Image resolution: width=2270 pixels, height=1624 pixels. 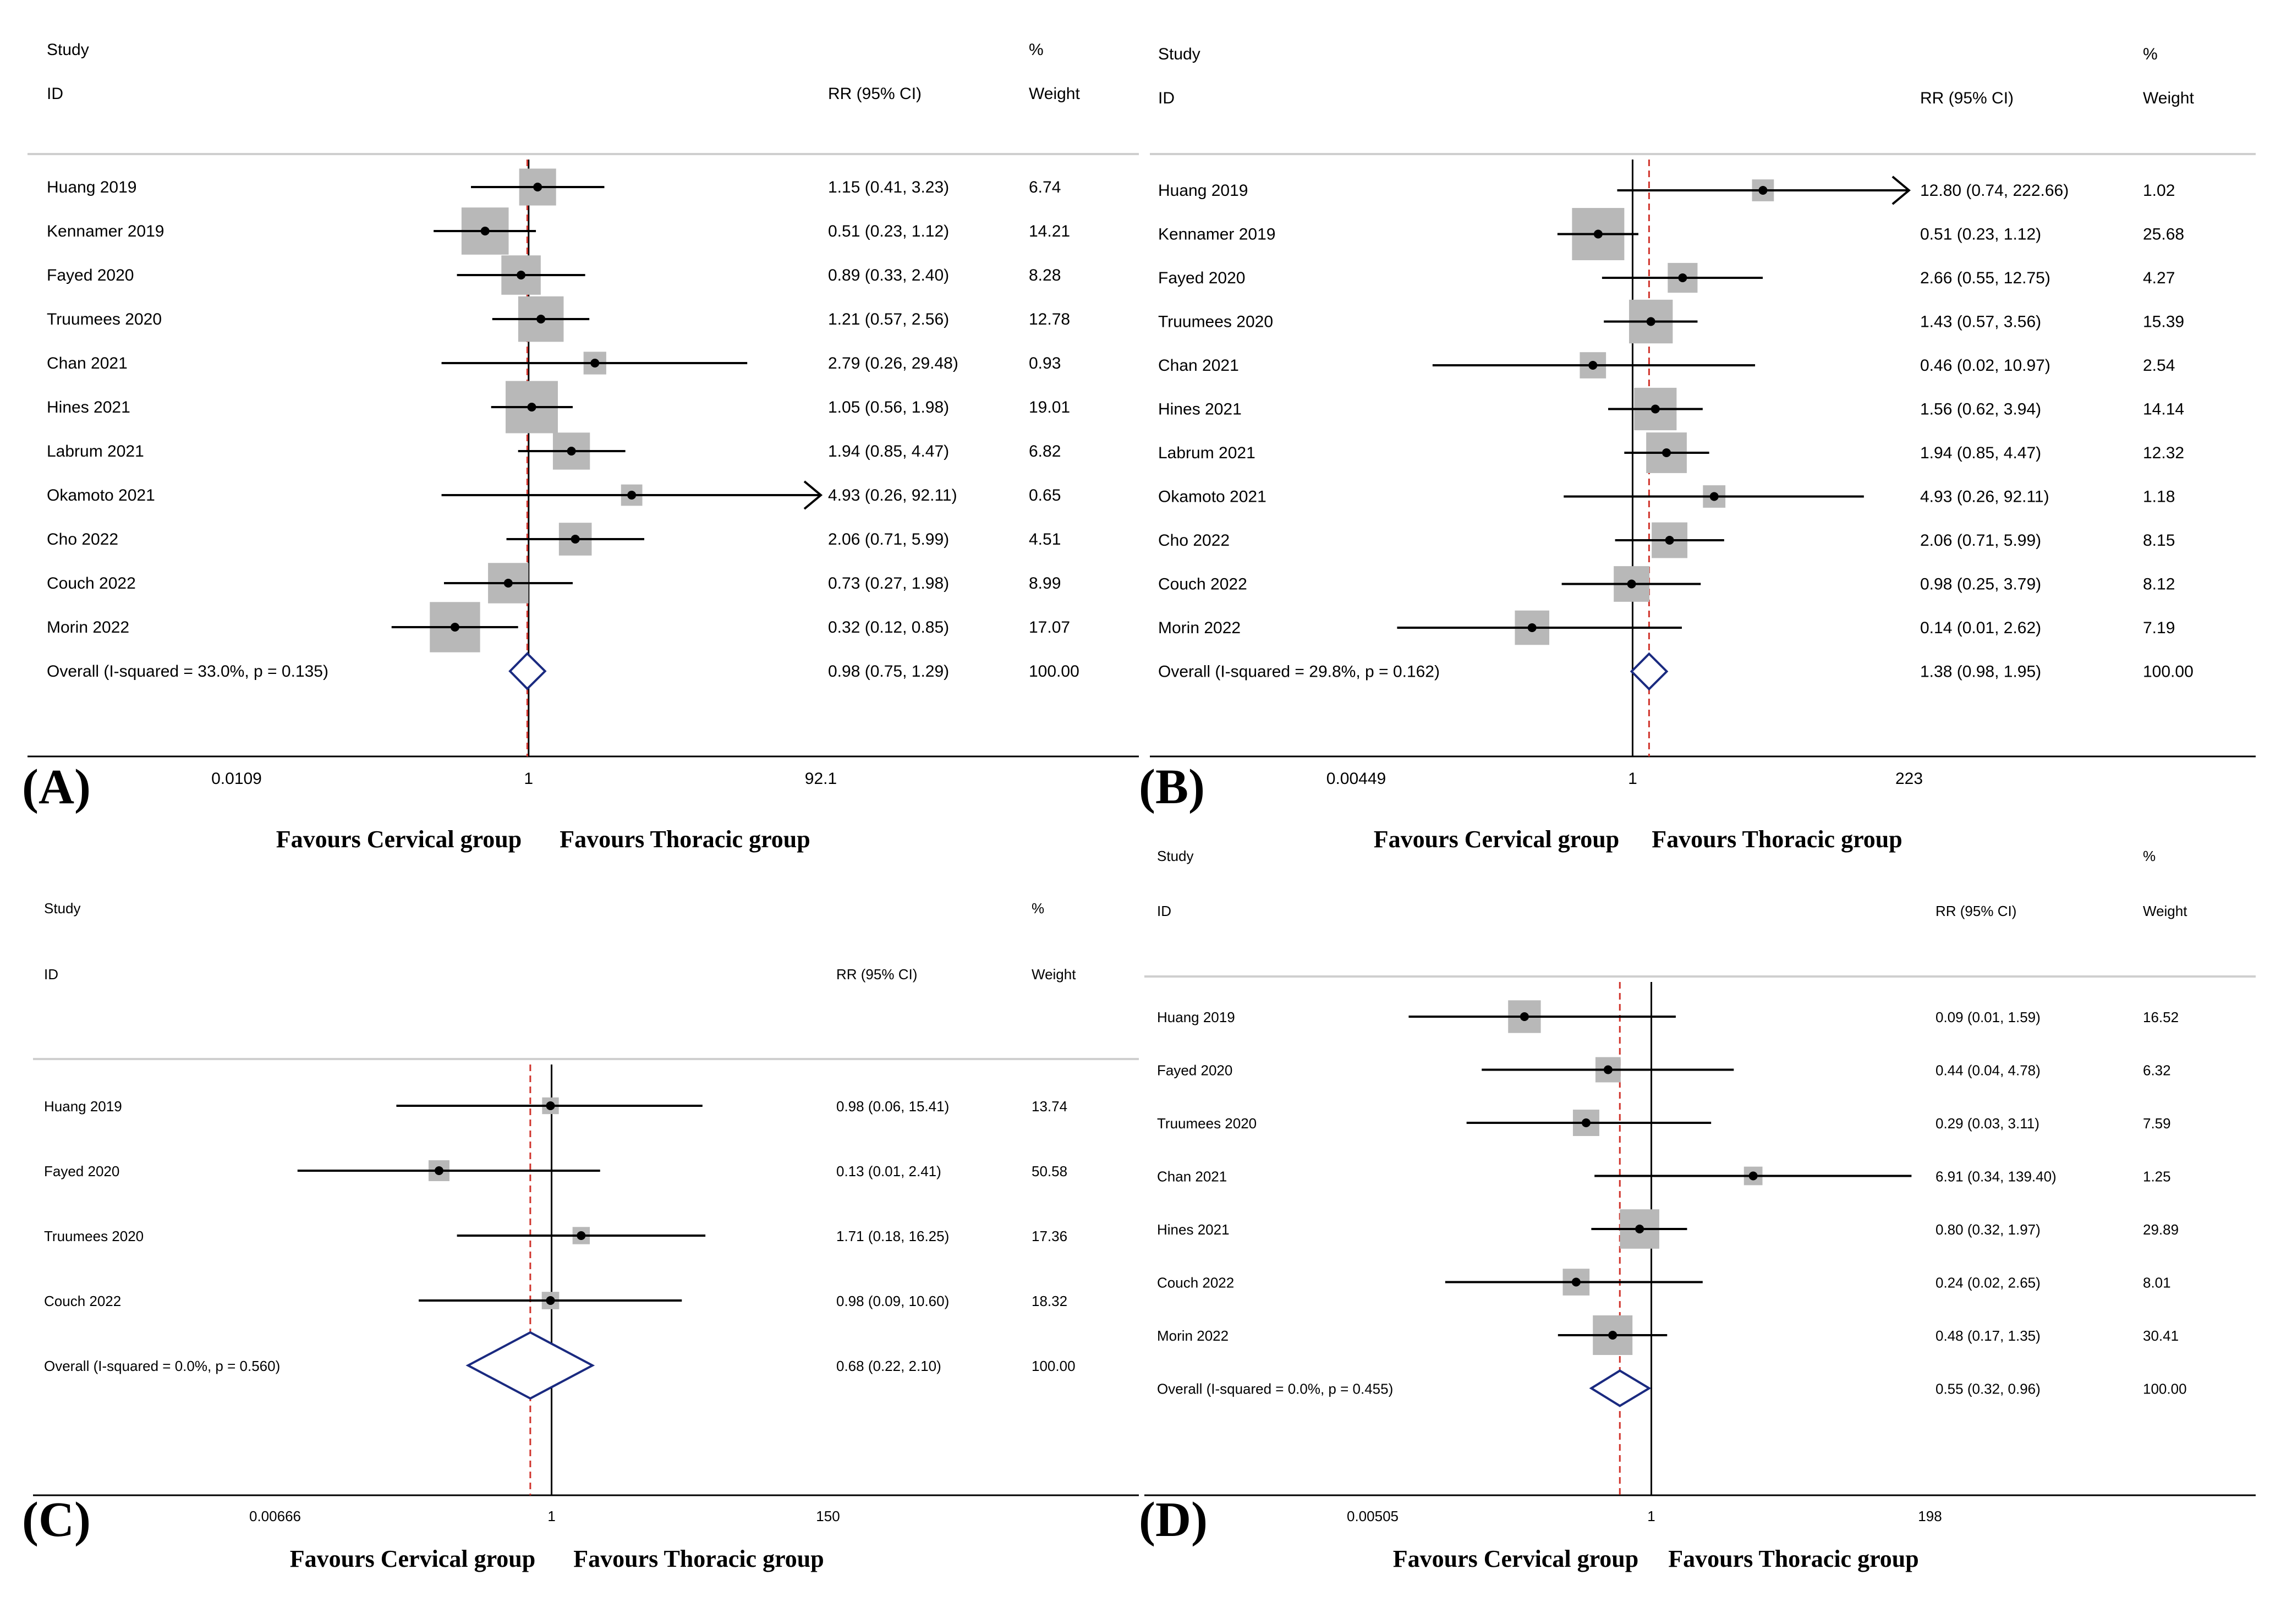 I want to click on study-weight: 30.41, so click(x=2161, y=1335).